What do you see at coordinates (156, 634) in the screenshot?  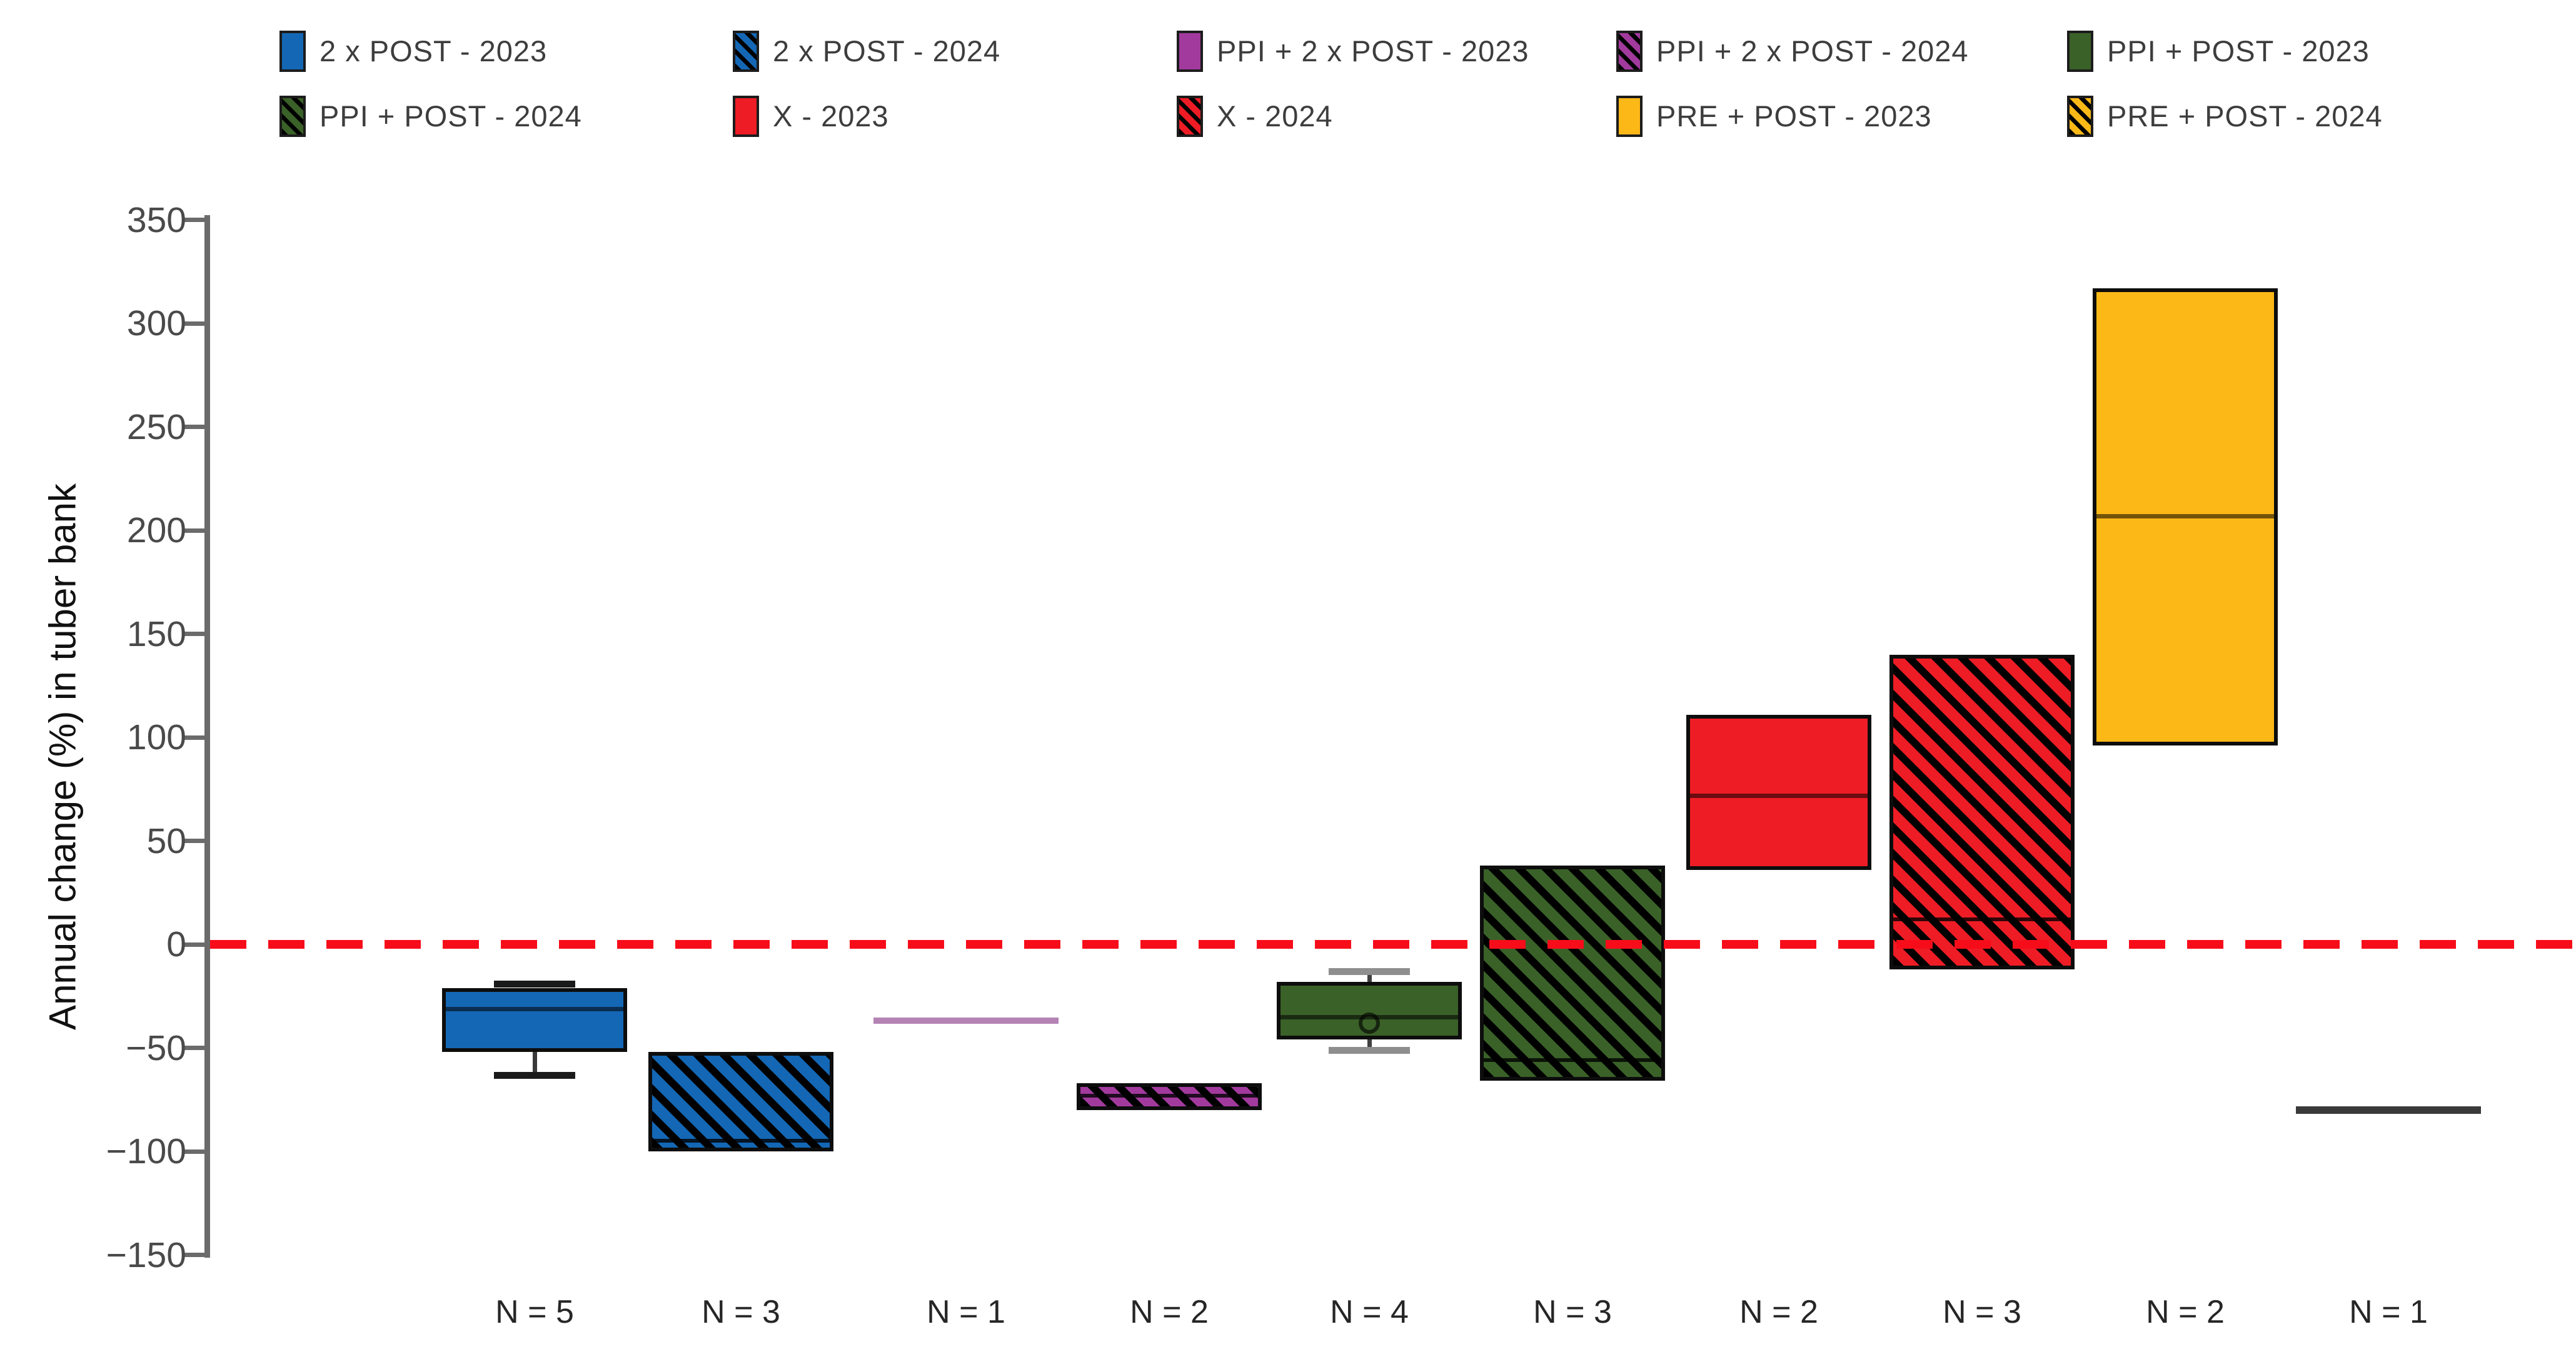 I see `y-tick-label: 150` at bounding box center [156, 634].